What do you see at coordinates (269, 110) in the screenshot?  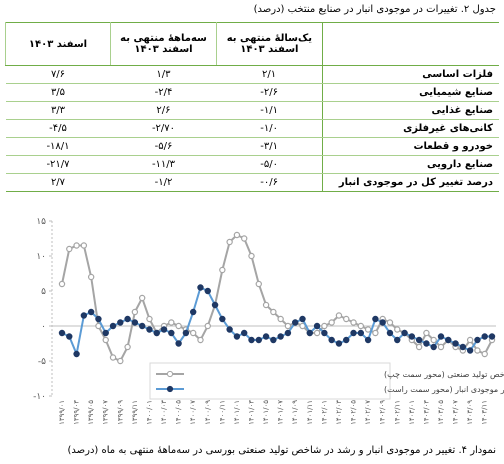 I see `cell: -۱/۱` at bounding box center [269, 110].